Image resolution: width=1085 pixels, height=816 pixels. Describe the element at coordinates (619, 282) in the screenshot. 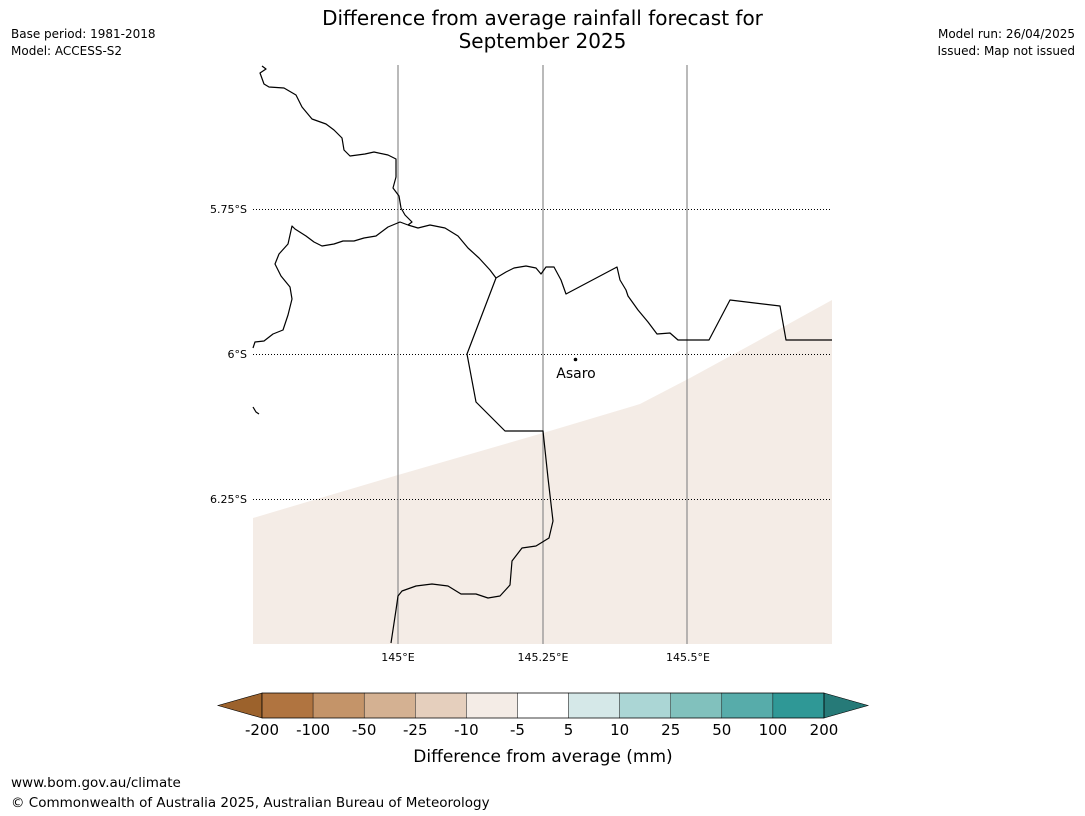

I see `district-boundary-east` at that location.